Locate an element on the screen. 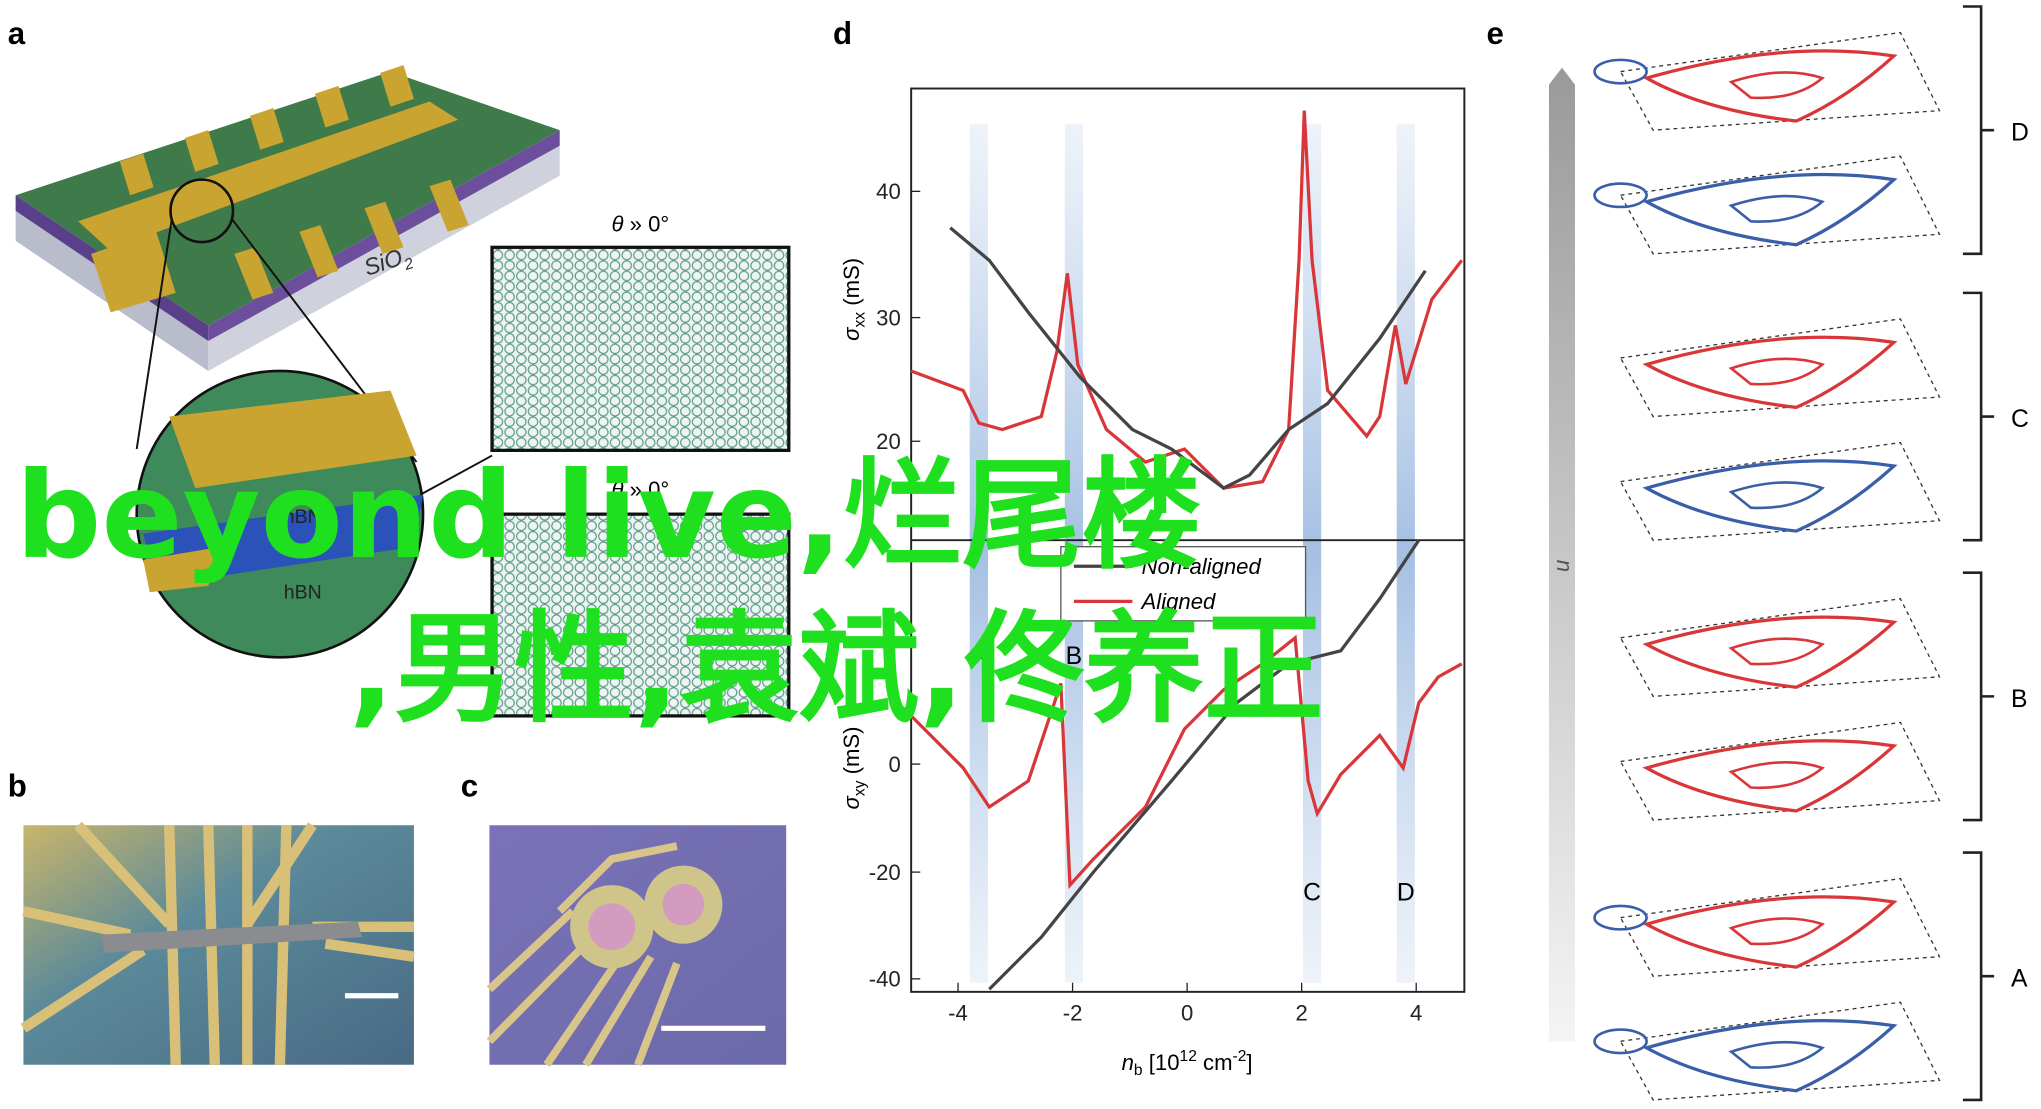 This screenshot has height=1109, width=2041. overlay-text: beyond live,烂尾楼 is located at coordinates (609, 516).